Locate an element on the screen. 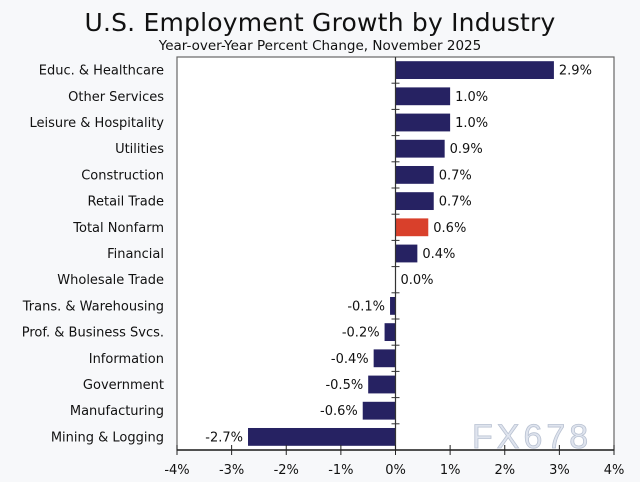  x-tick-label: 0% is located at coordinates (395, 470).